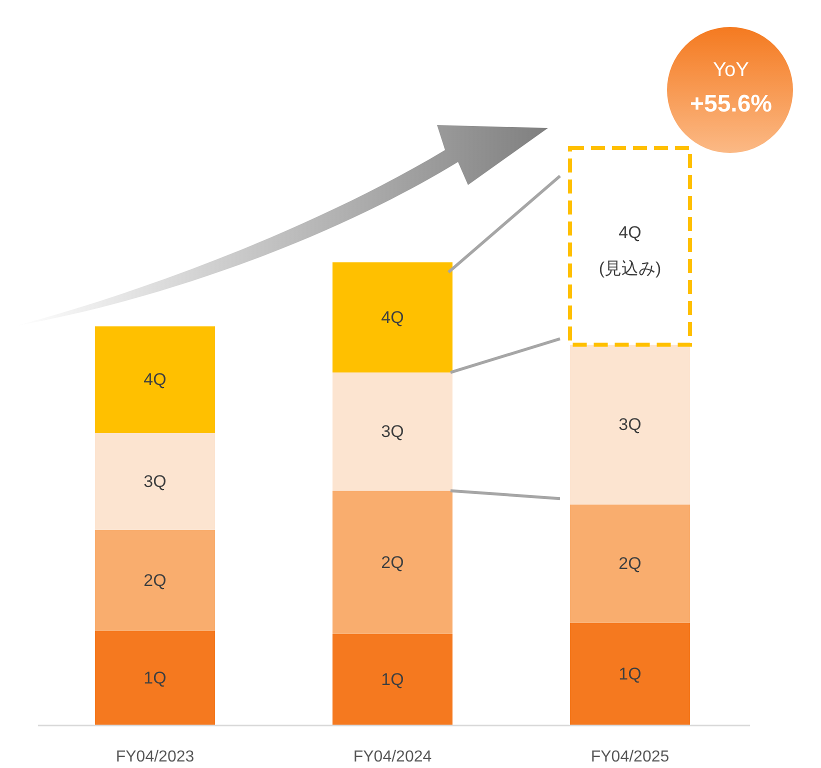 This screenshot has height=768, width=821. I want to click on series-label: 4Q, so click(155, 380).